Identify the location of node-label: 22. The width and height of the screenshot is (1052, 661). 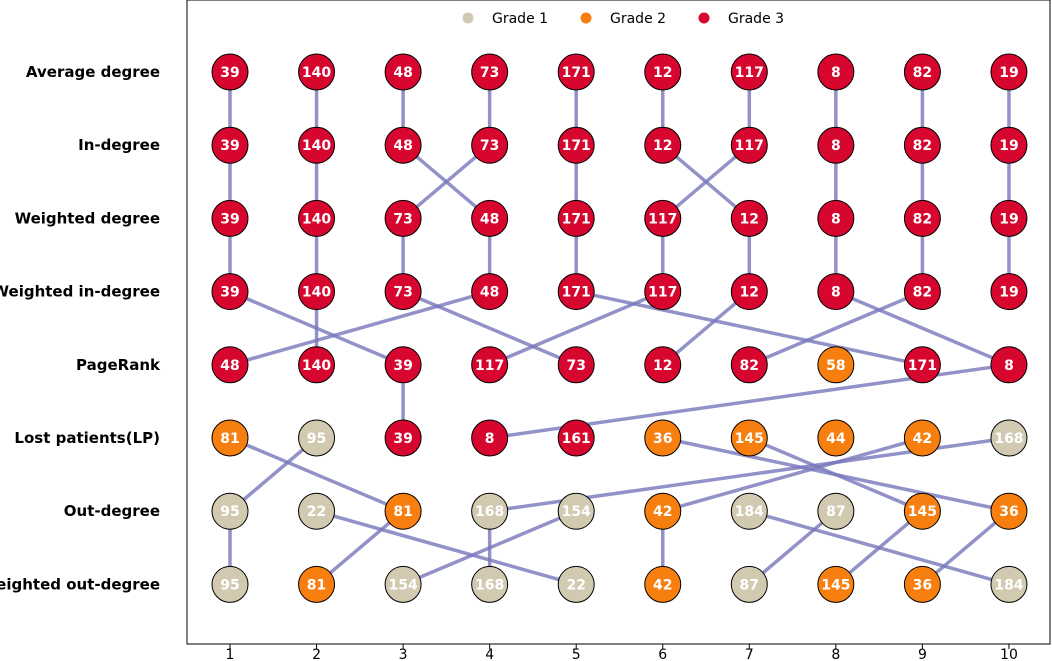
(316, 512).